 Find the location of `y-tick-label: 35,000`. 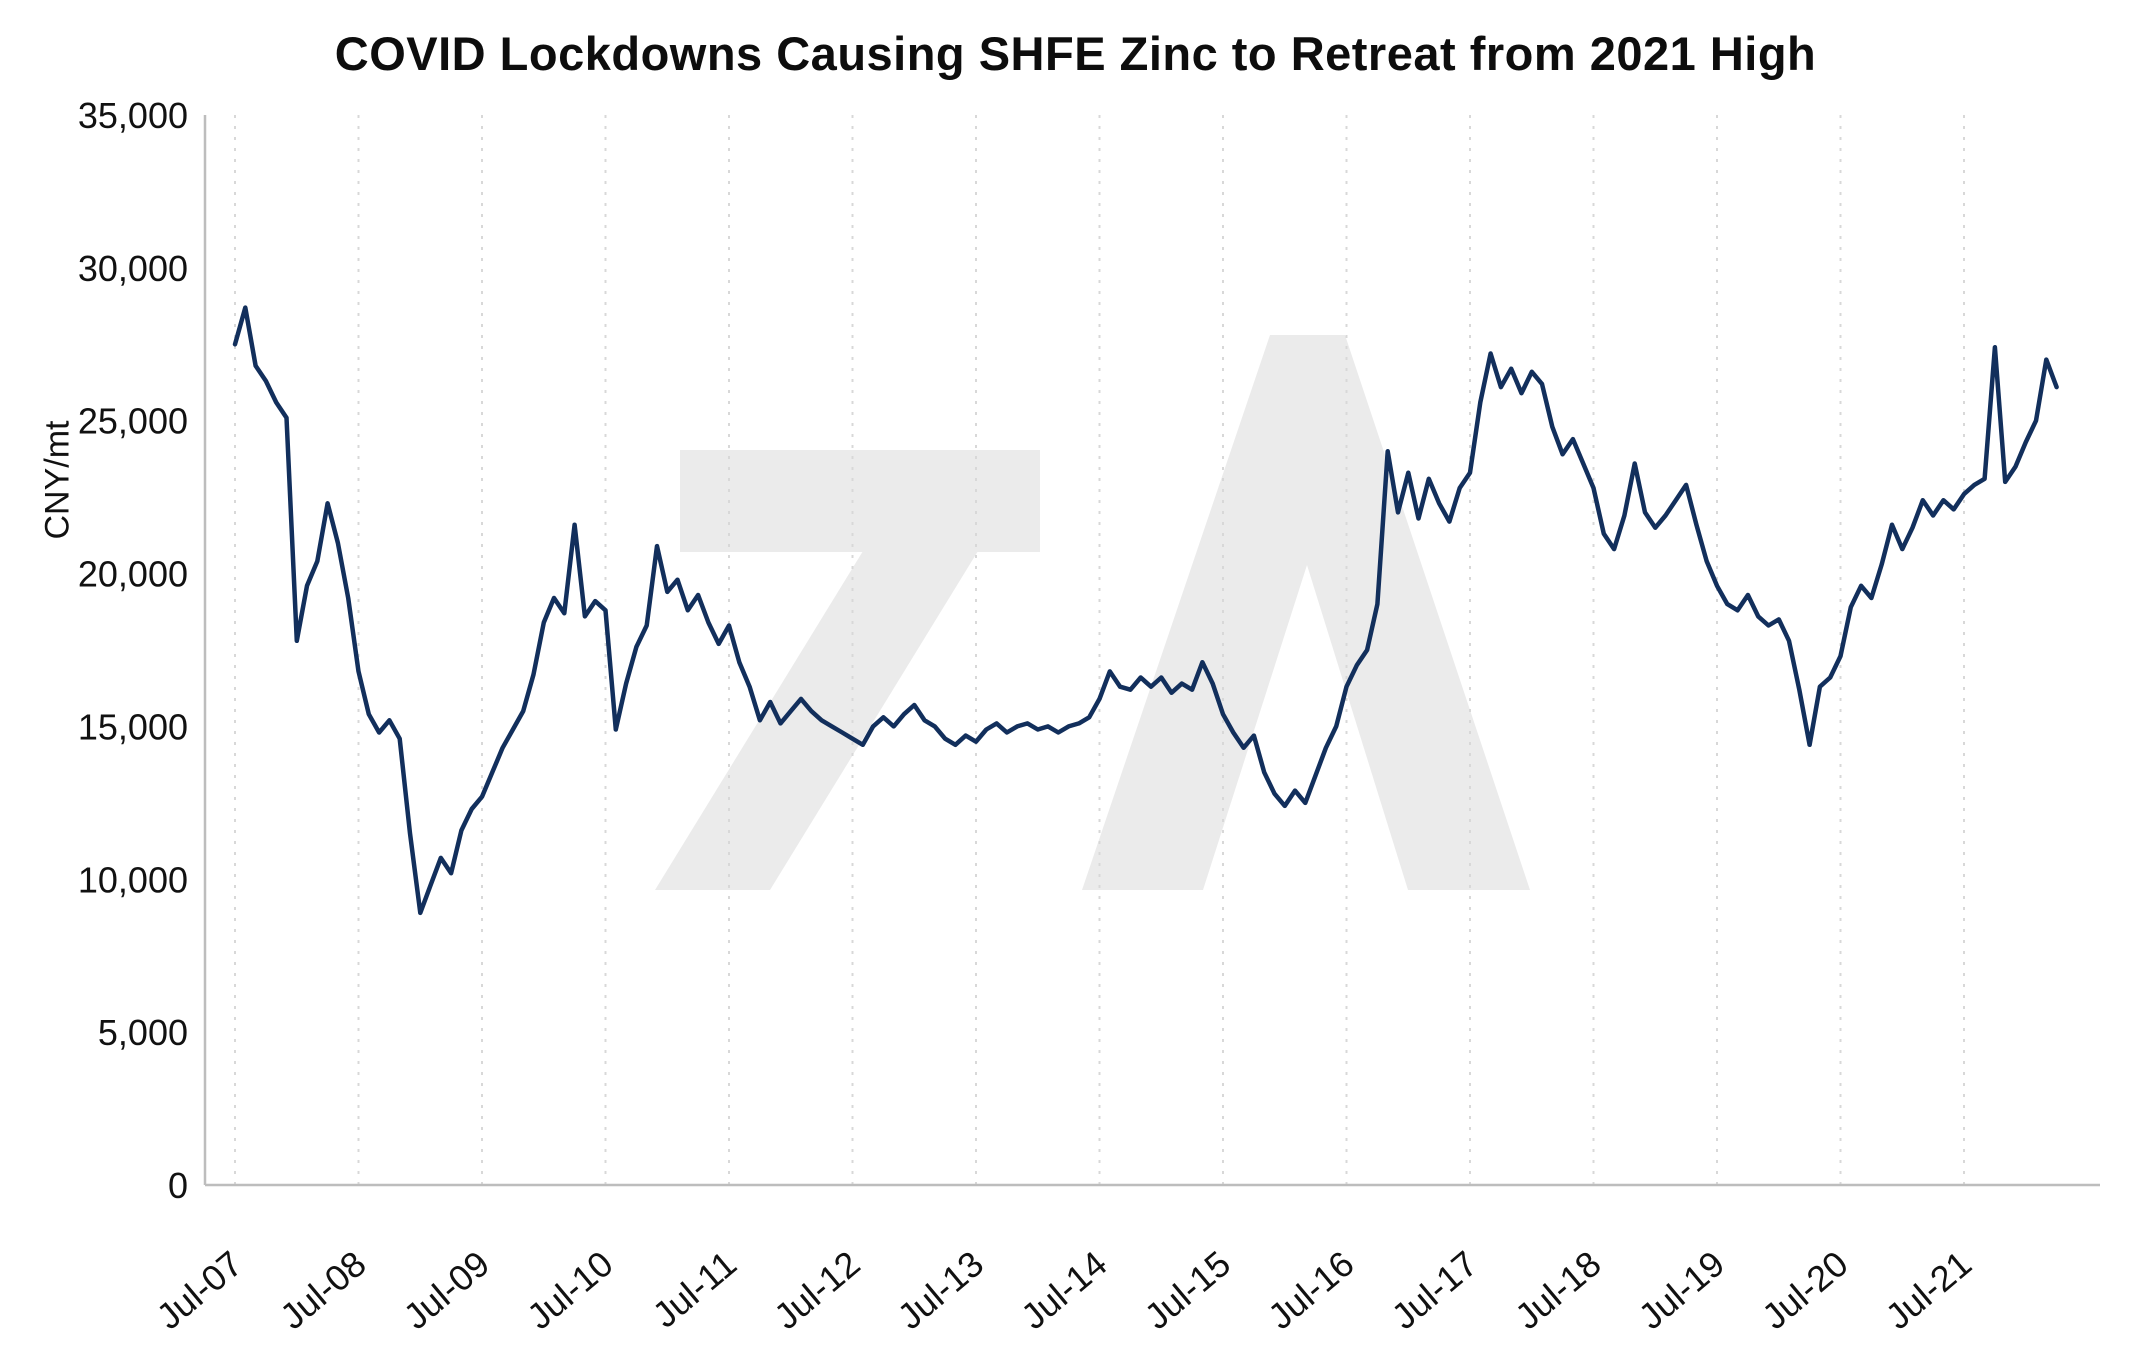

y-tick-label: 35,000 is located at coordinates (133, 115).